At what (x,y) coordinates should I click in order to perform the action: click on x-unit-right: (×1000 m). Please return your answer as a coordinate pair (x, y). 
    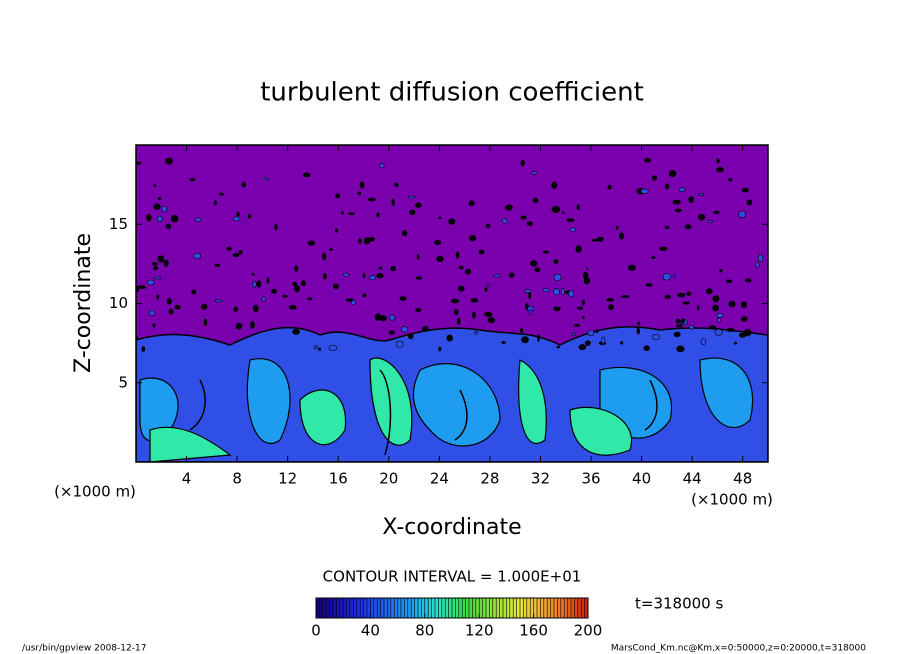
    Looking at the image, I should click on (732, 500).